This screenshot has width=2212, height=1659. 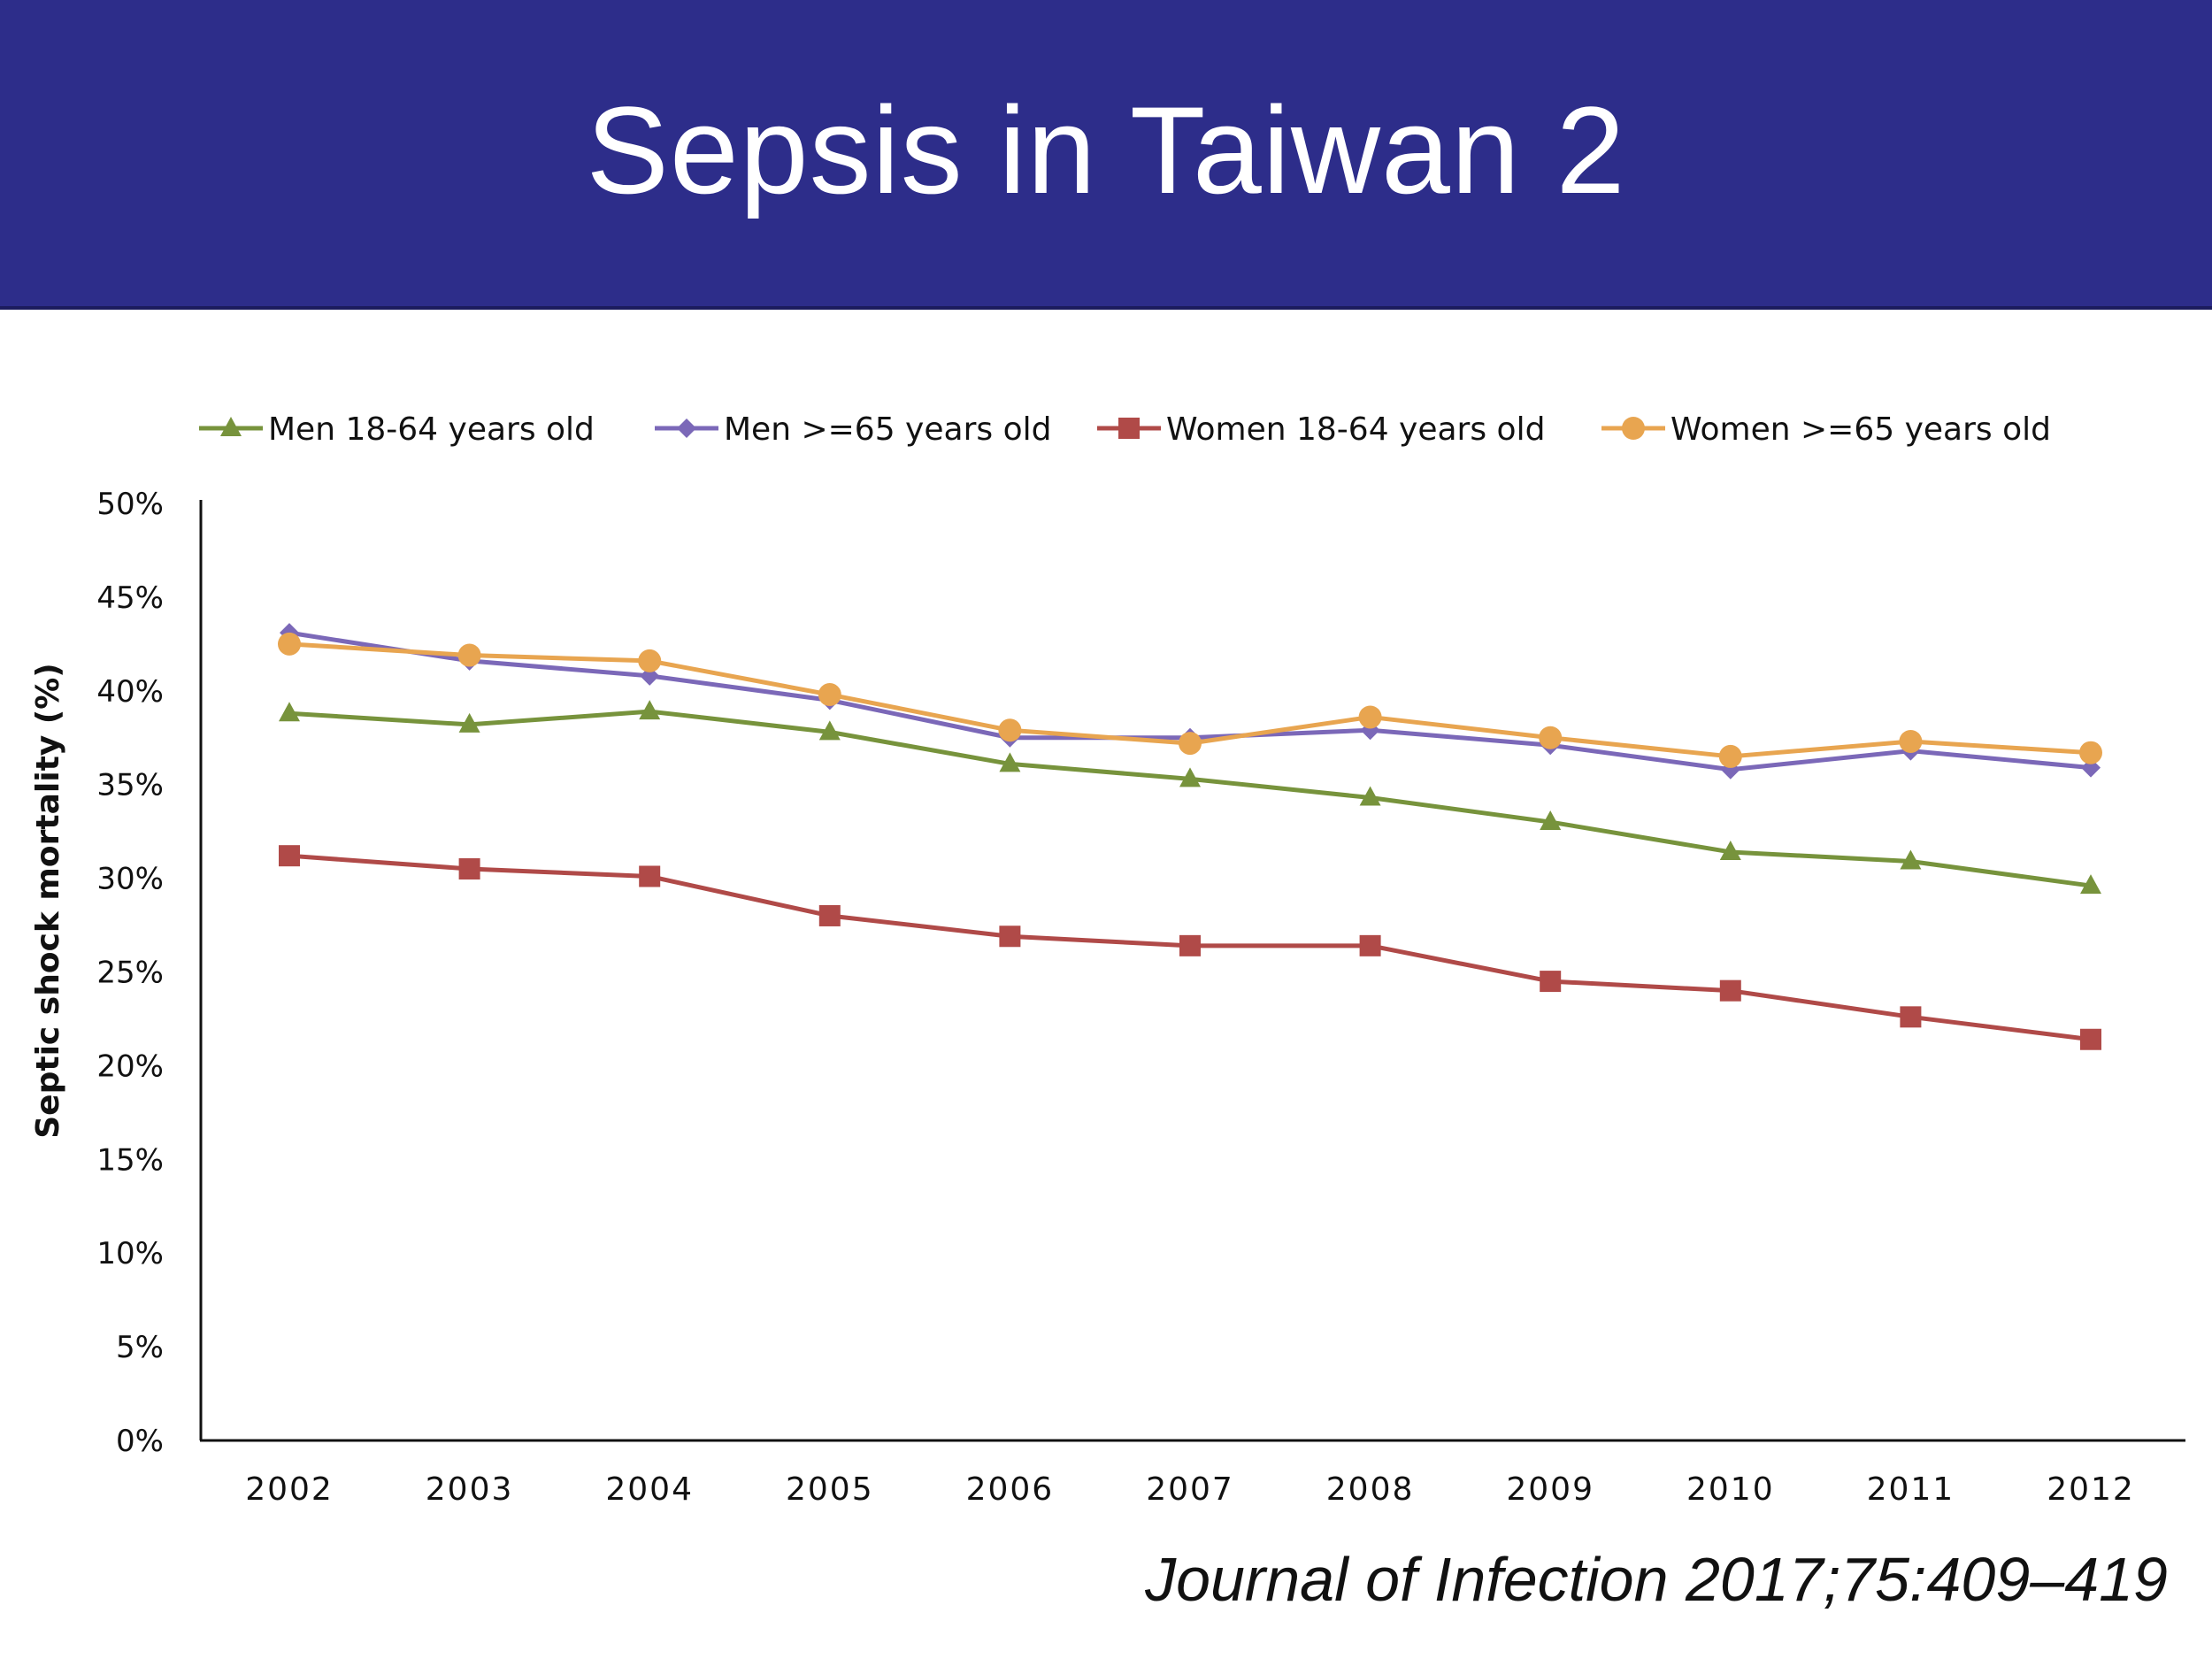 I want to click on x-tick-label: 2005, so click(x=830, y=1490).